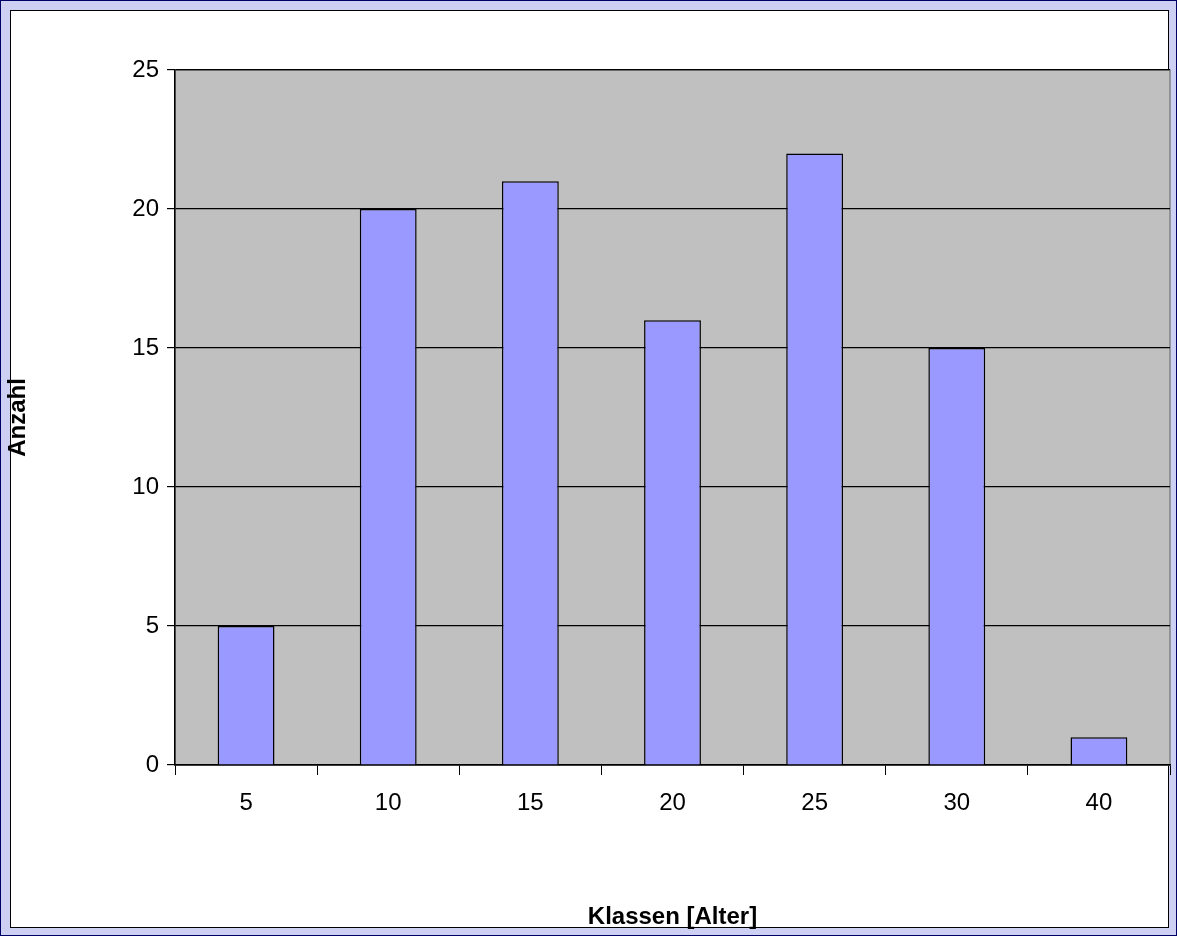 The image size is (1177, 936). I want to click on y-tick-label: 25, so click(145, 68).